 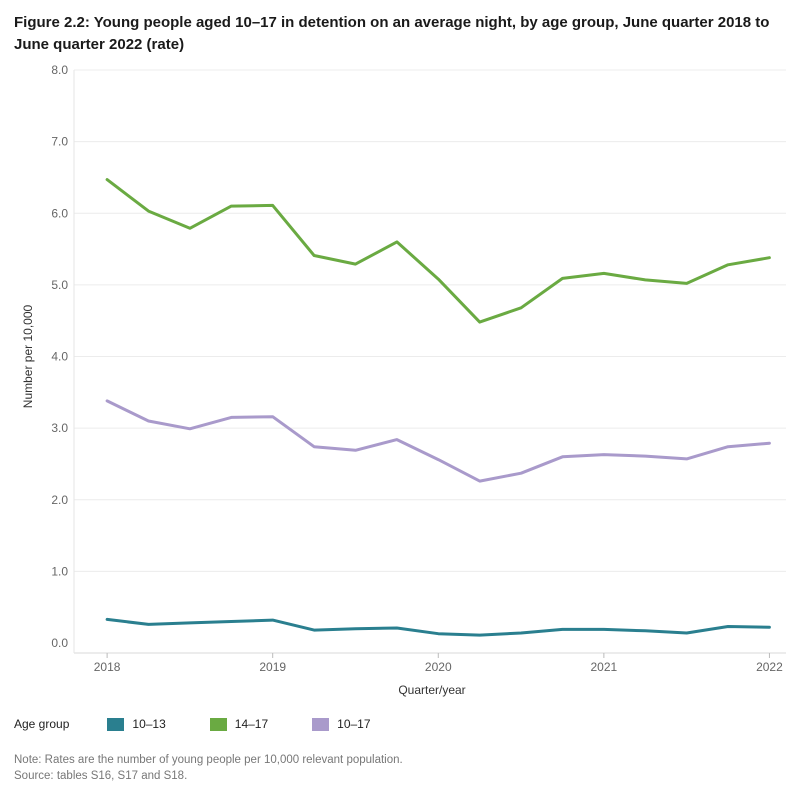 What do you see at coordinates (59, 357) in the screenshot?
I see `y-tick-label: 4.0` at bounding box center [59, 357].